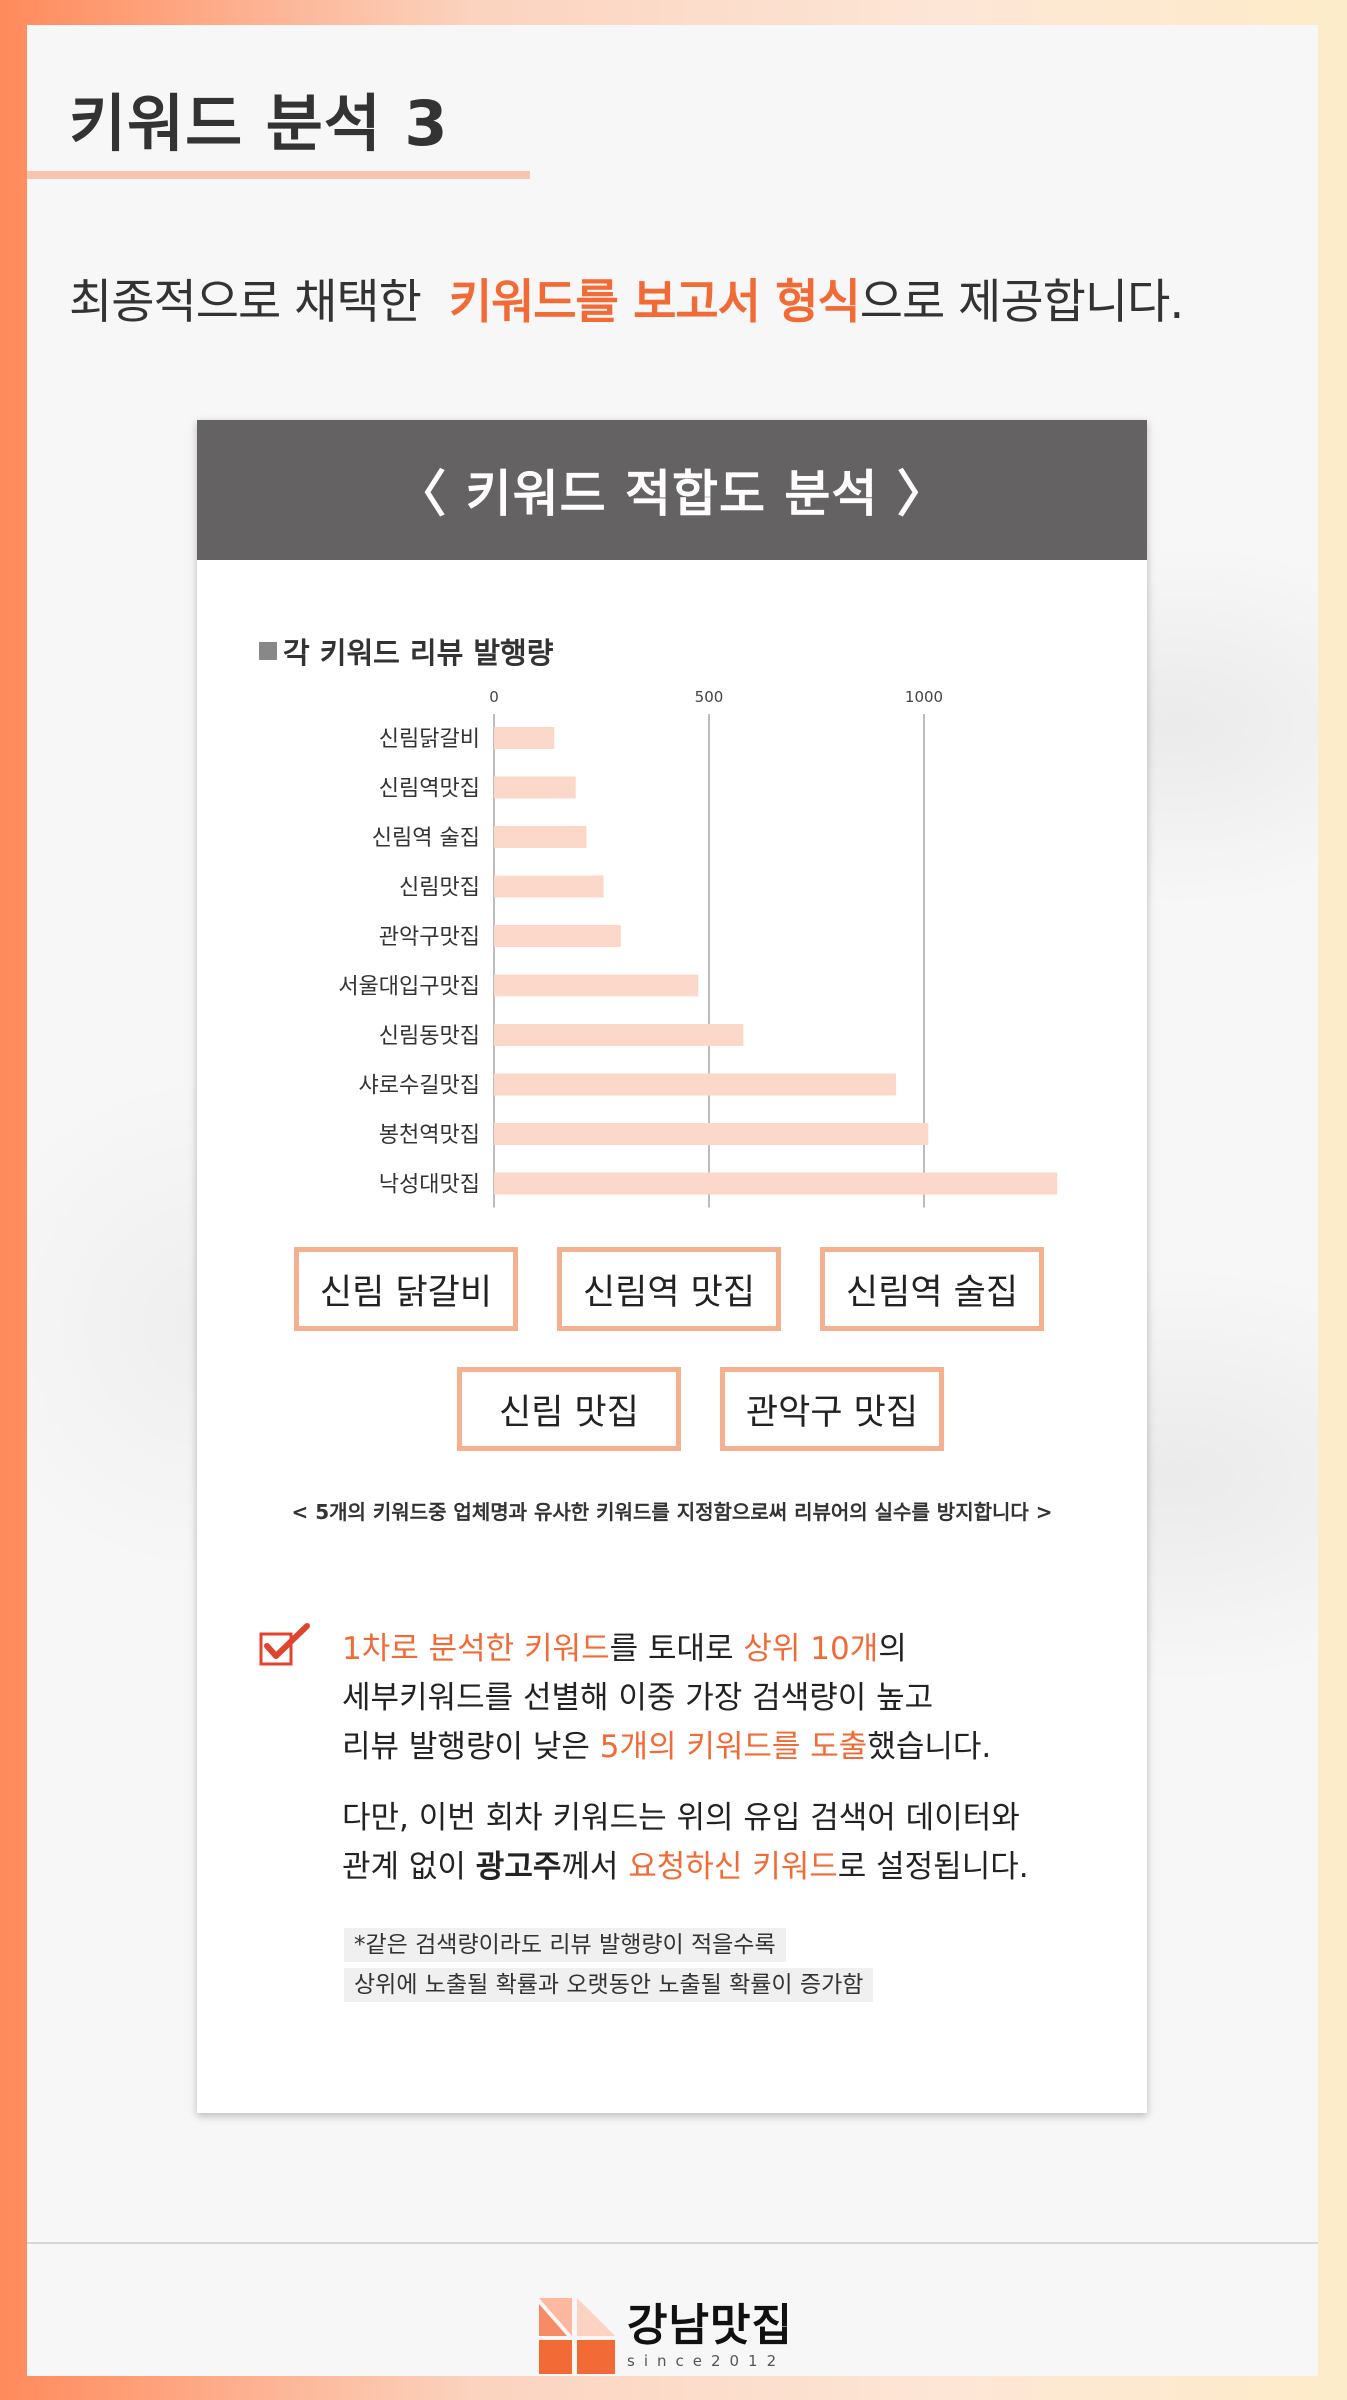  Describe the element at coordinates (733, 1747) in the screenshot. I see `desc-highlight-3: 5개의 키워드를 도출` at that location.